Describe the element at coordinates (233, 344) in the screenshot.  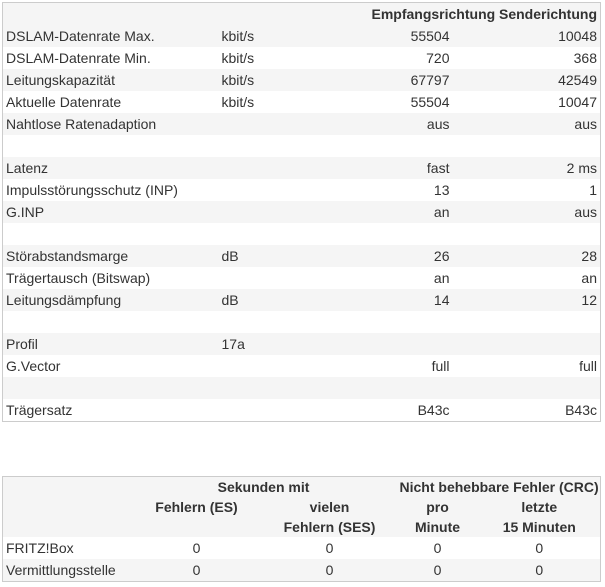
I see `cell-unit: 17a` at that location.